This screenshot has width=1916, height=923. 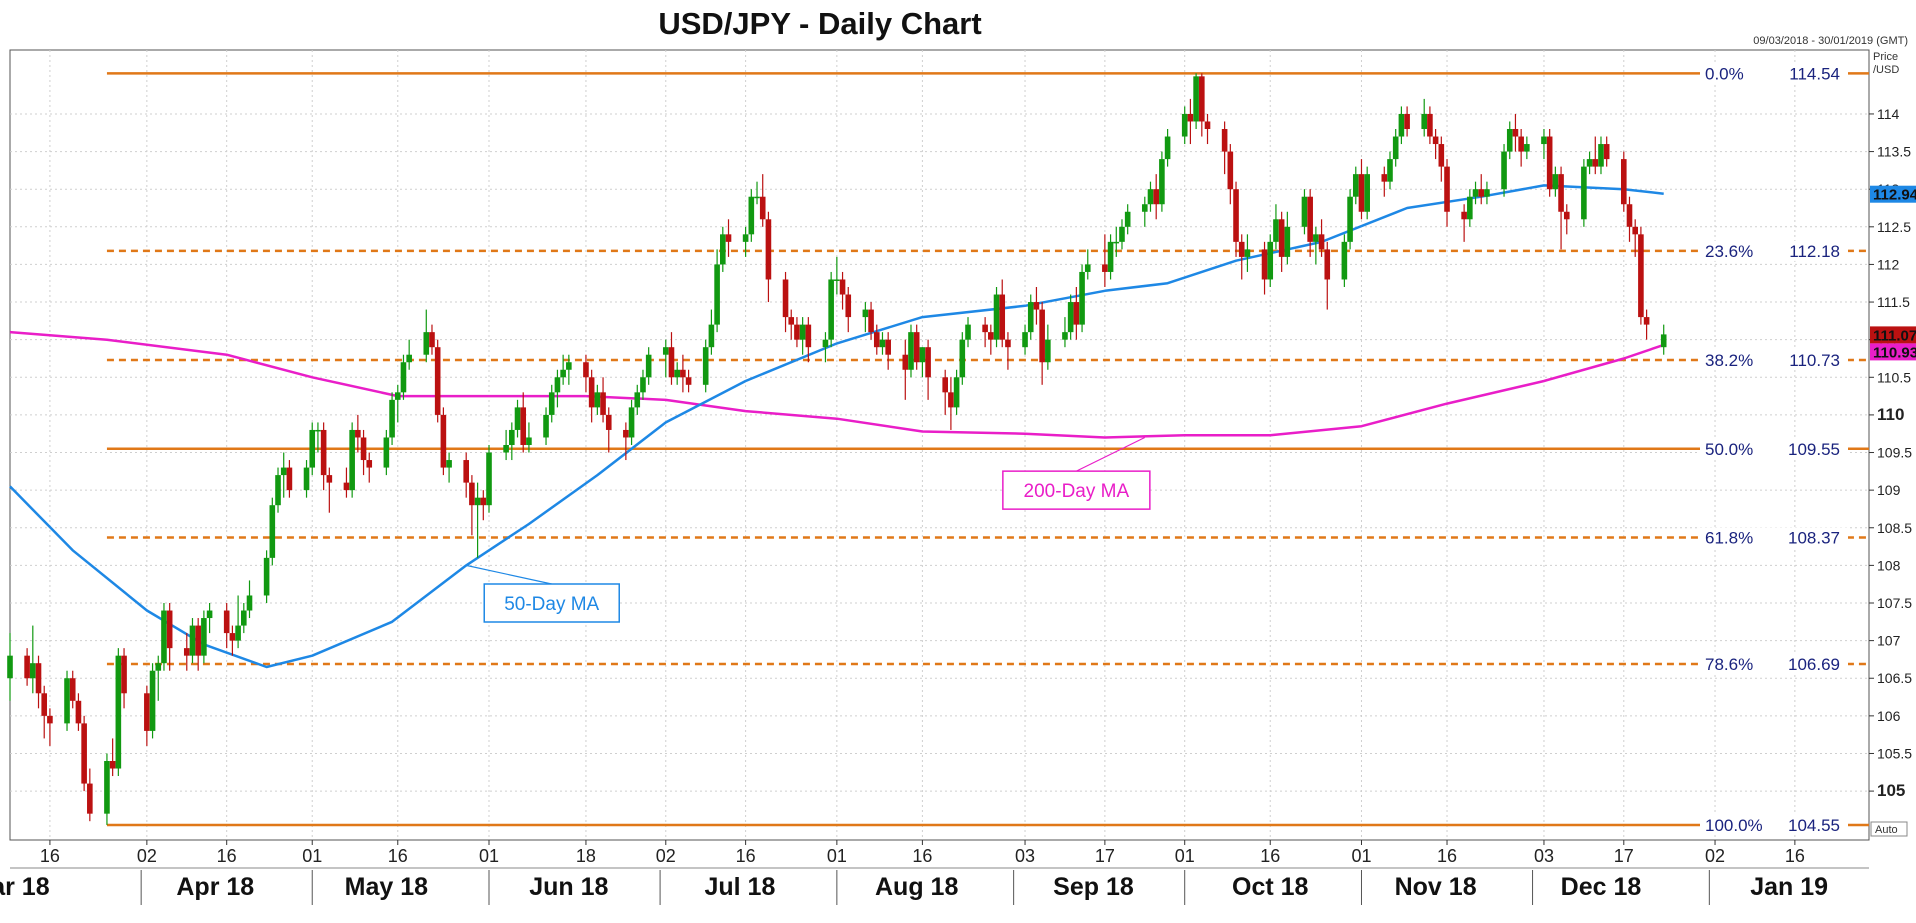 What do you see at coordinates (1891, 790) in the screenshot?
I see `y-tick-label: 105` at bounding box center [1891, 790].